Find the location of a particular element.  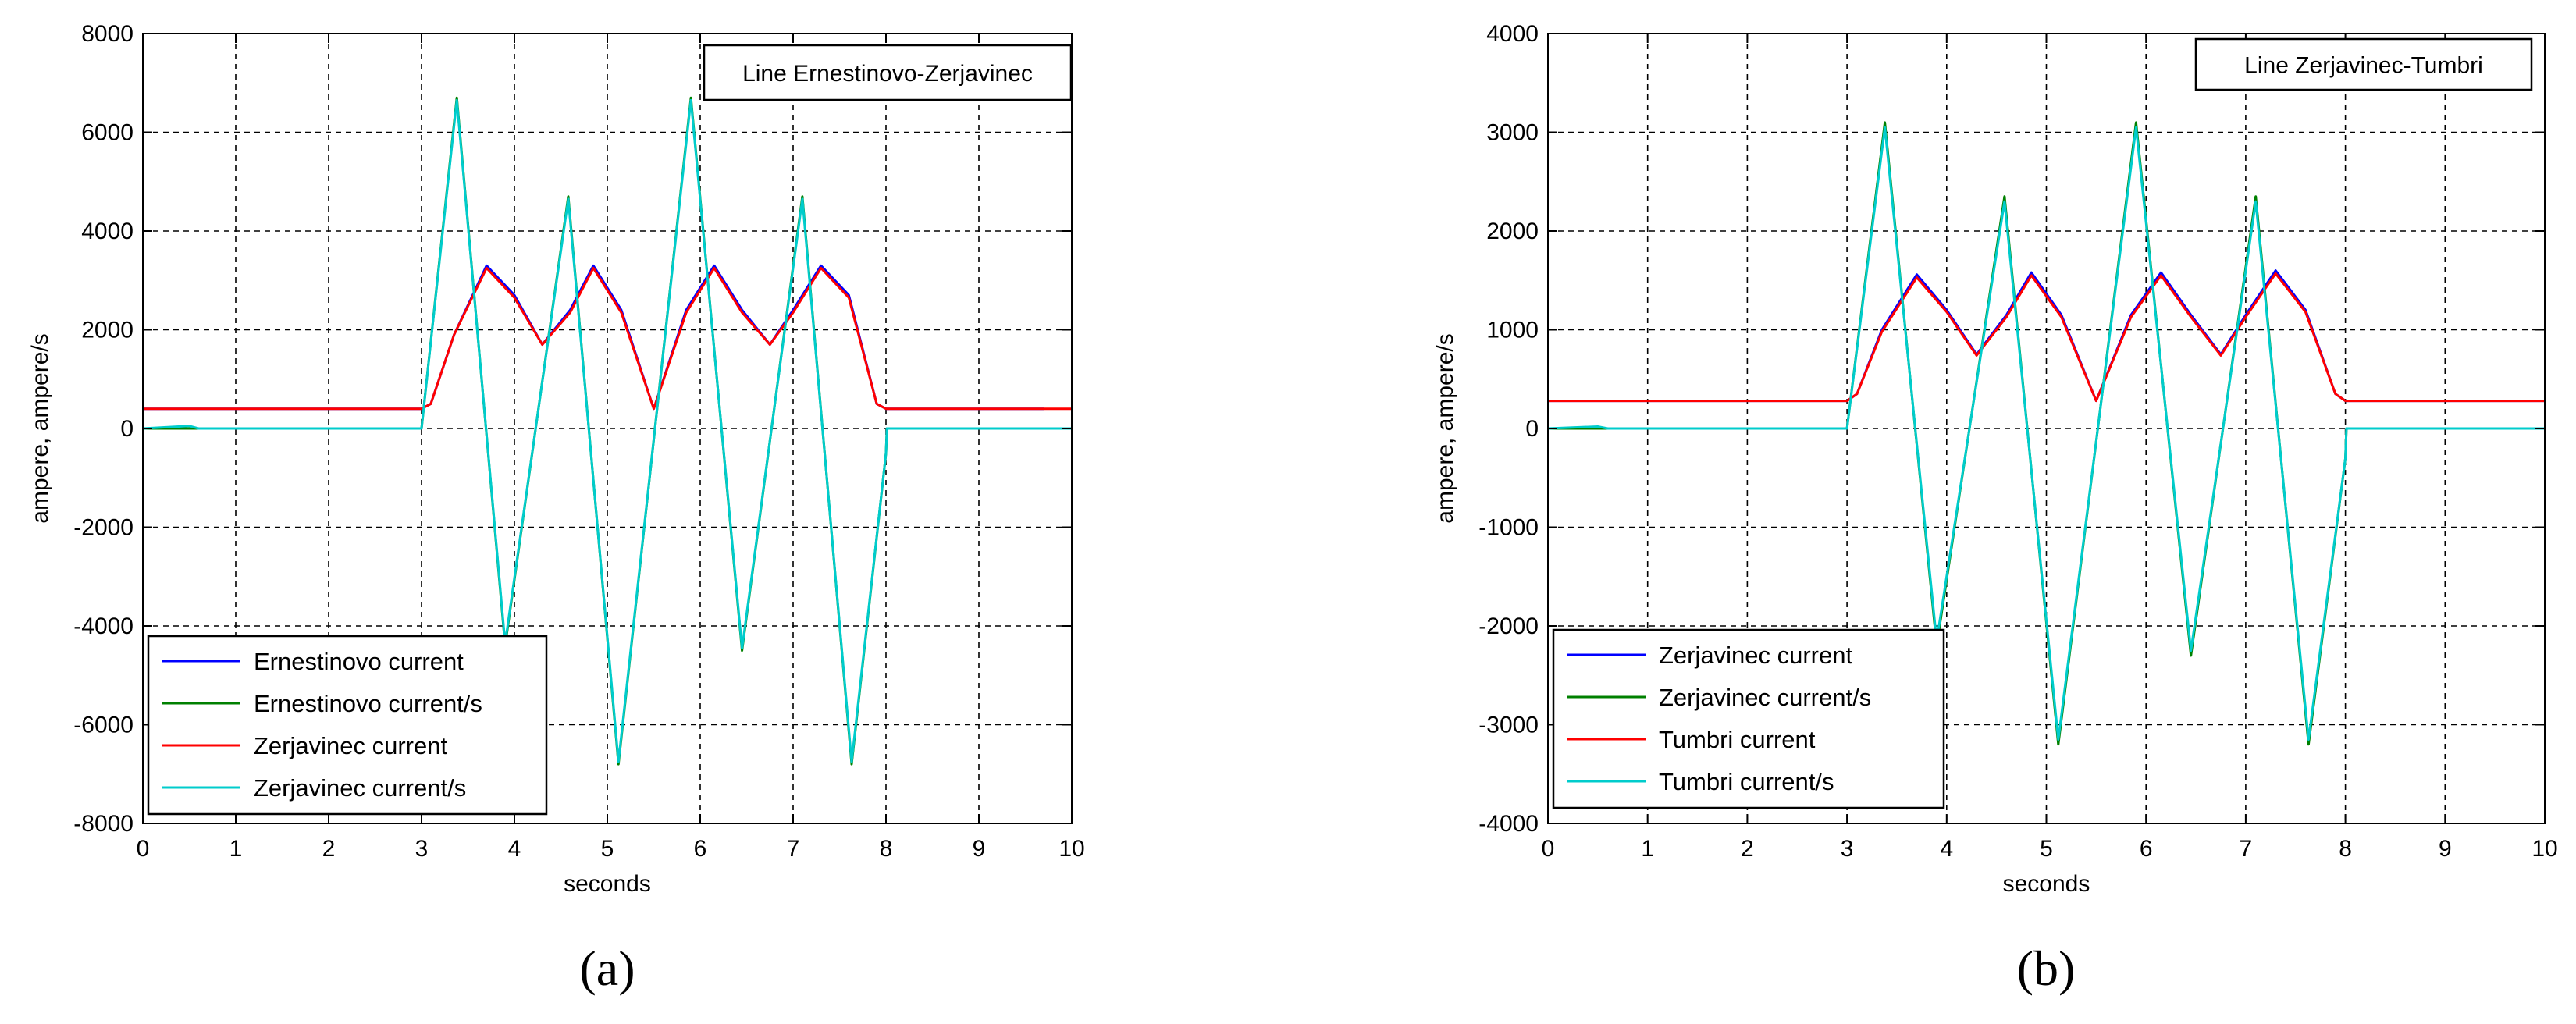

y-tick-label: -8000 is located at coordinates (103, 824).